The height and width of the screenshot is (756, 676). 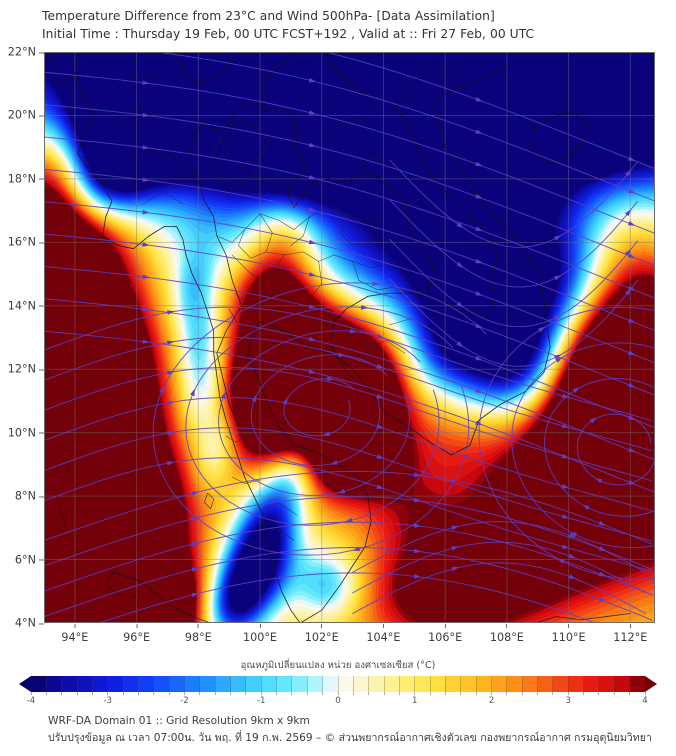 What do you see at coordinates (31, 701) in the screenshot?
I see `colorbar-tick-label: -4` at bounding box center [31, 701].